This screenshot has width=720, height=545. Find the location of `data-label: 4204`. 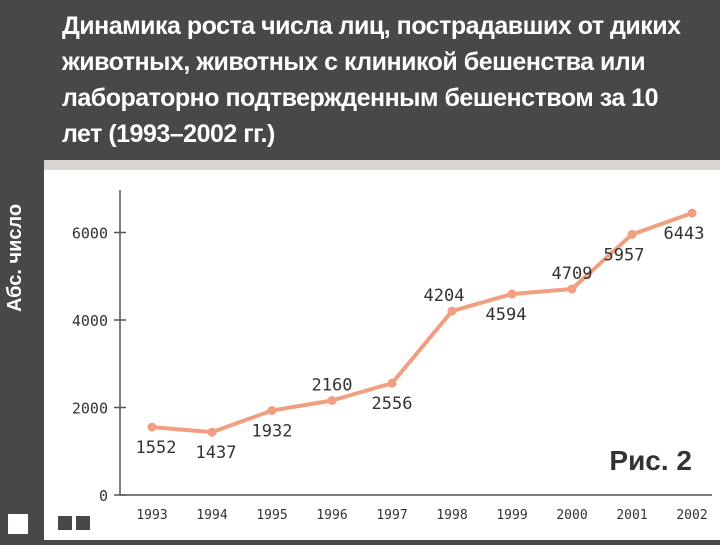

data-label: 4204 is located at coordinates (444, 296).